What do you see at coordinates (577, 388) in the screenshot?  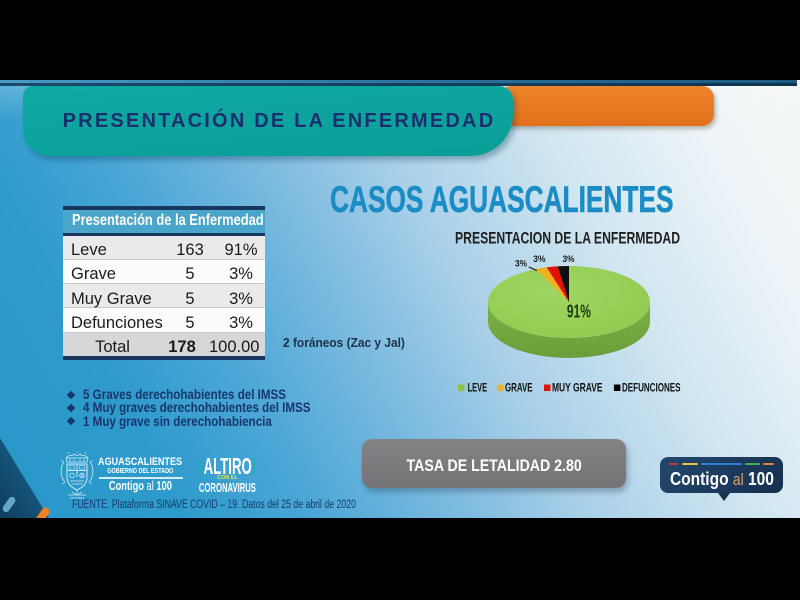 I see `svg-text: MUY GRAVE` at bounding box center [577, 388].